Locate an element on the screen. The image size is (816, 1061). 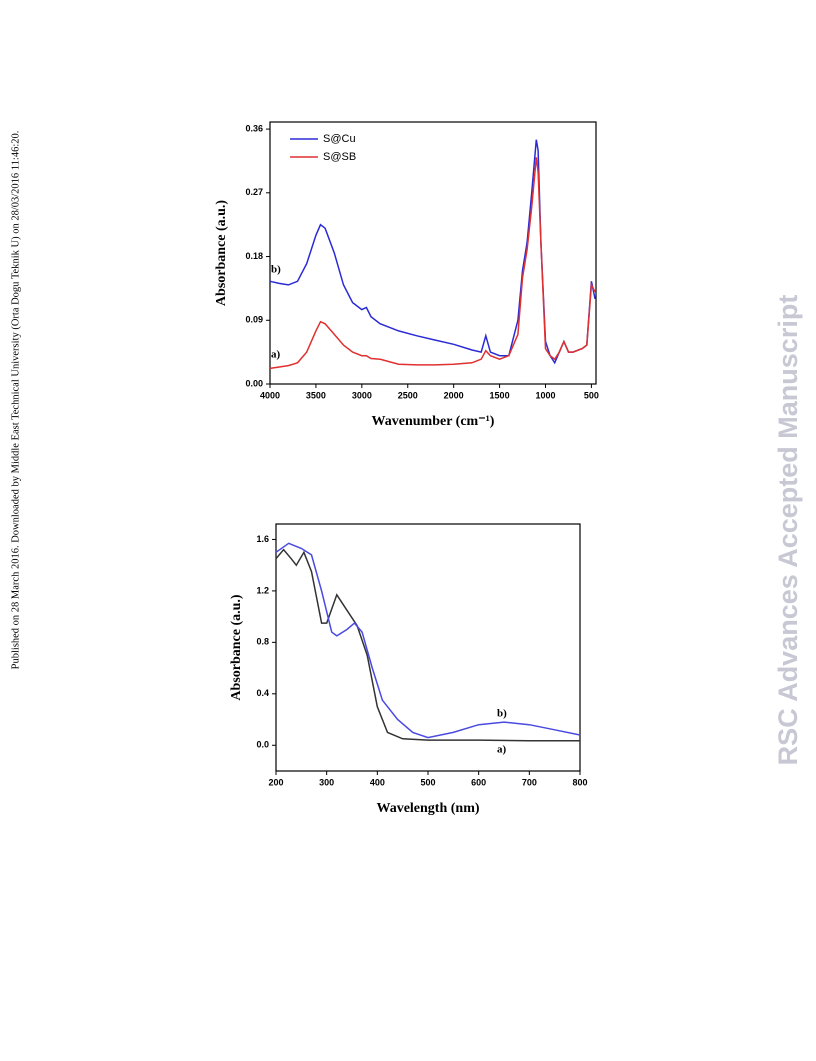
x-tick-label: 1000 is located at coordinates (545, 395).